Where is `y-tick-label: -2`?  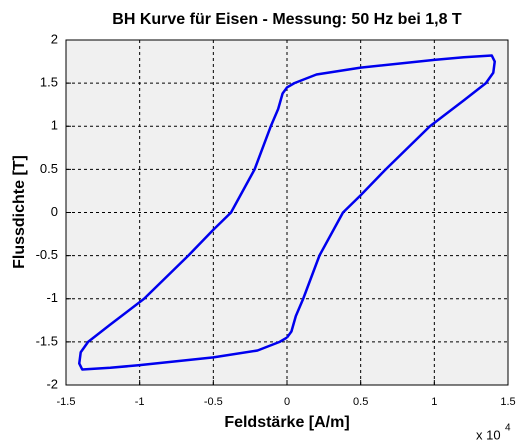 y-tick-label: -2 is located at coordinates (52, 383).